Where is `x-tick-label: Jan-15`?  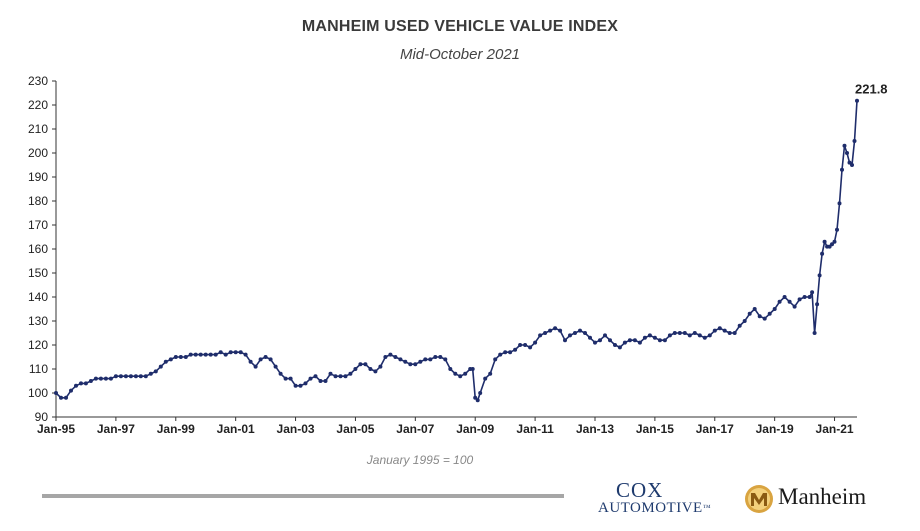
x-tick-label: Jan-15 is located at coordinates (655, 429).